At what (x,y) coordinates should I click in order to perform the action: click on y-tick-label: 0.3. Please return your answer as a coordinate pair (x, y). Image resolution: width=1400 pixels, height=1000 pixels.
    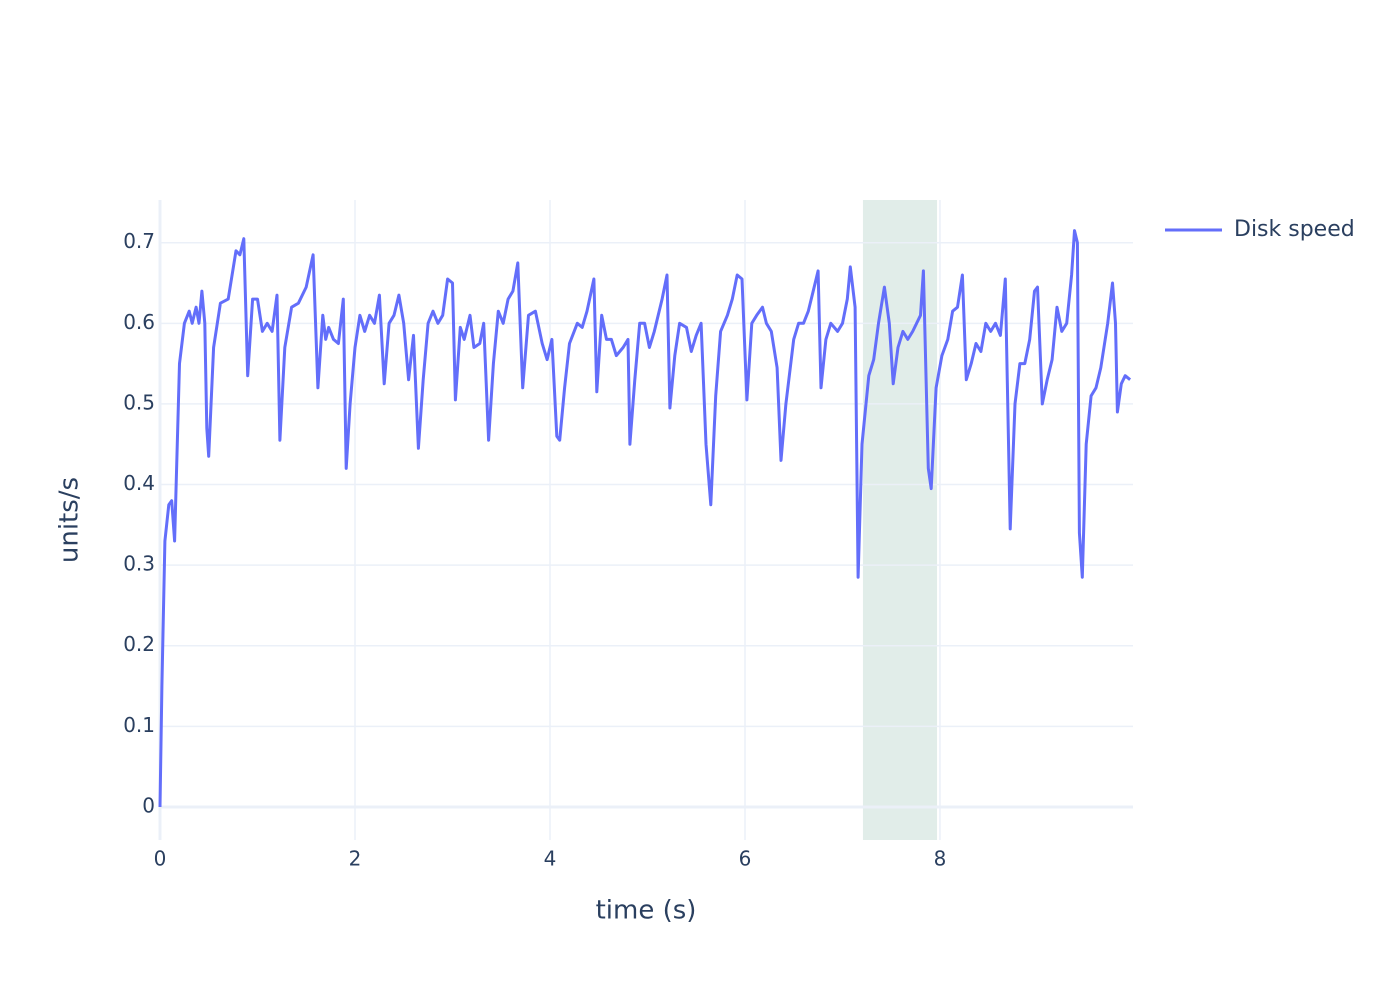
    Looking at the image, I should click on (139, 564).